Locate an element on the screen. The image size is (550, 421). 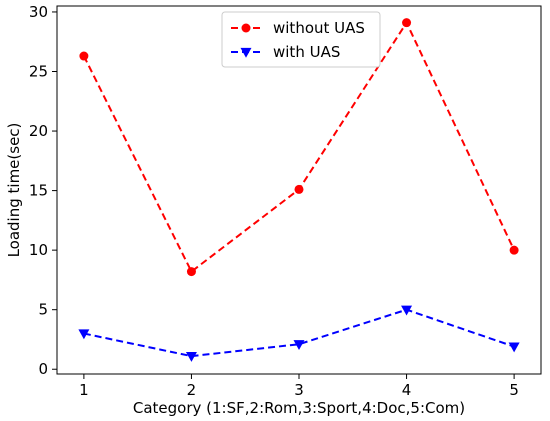
y-tick-label: 15 is located at coordinates (38, 191).